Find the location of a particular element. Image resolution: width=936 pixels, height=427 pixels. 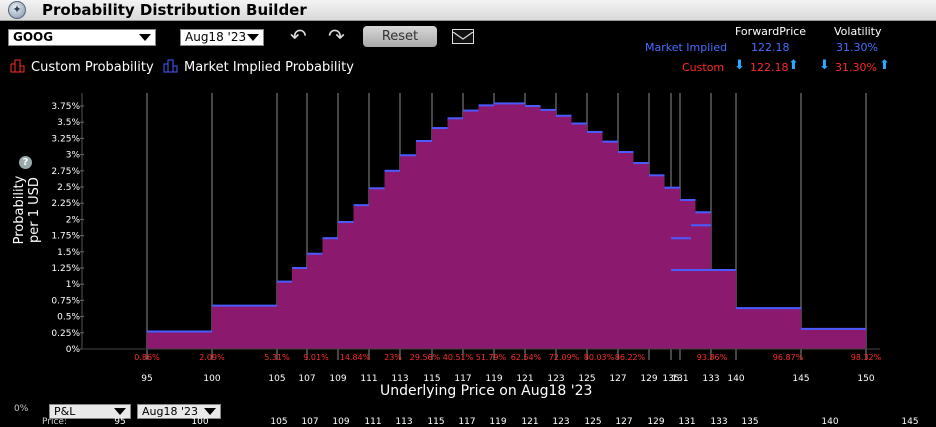

email-icon is located at coordinates (463, 36).